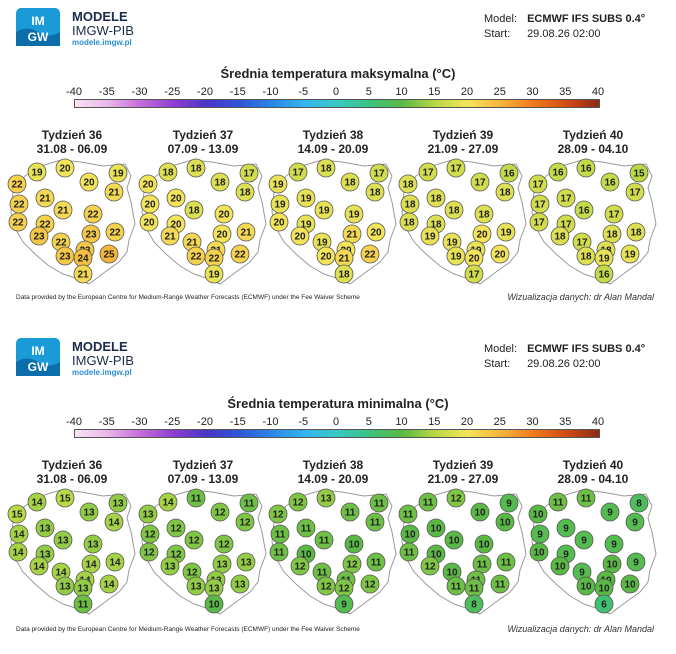  What do you see at coordinates (434, 92) in the screenshot?
I see `colorbar-tick-label: 15` at bounding box center [434, 92].